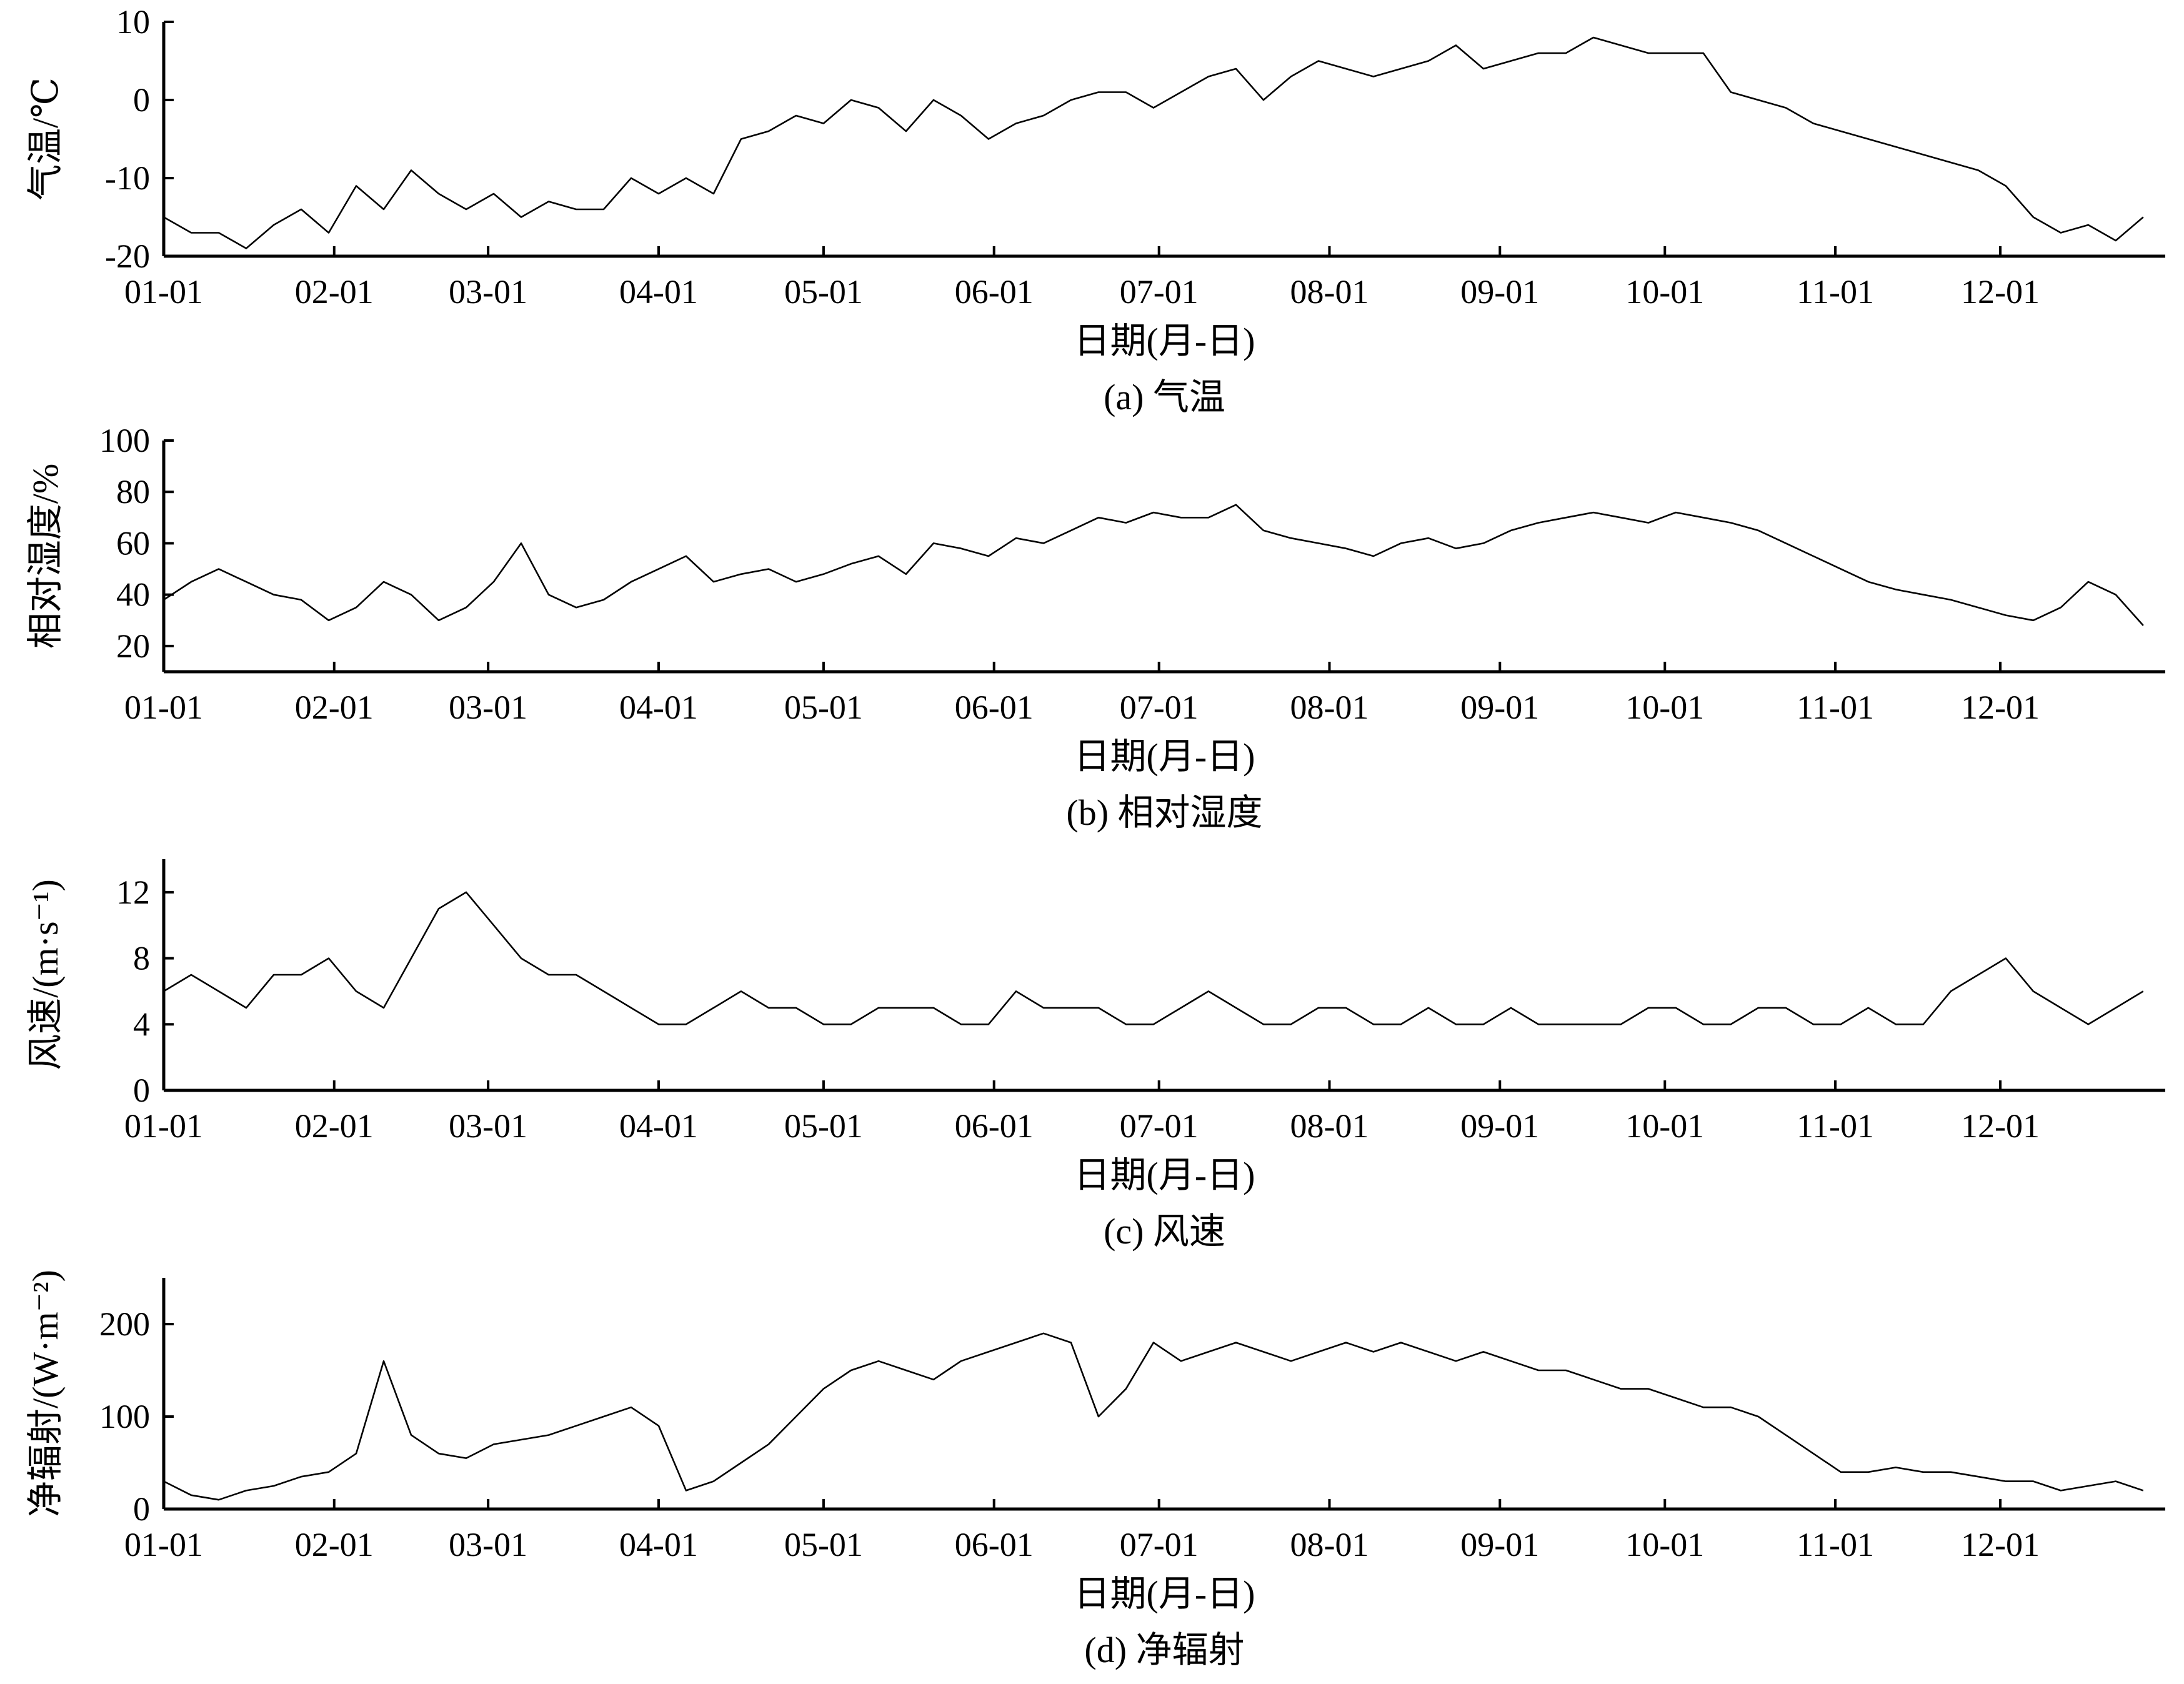 The width and height of the screenshot is (2184, 1684). Describe the element at coordinates (1164, 812) in the screenshot. I see `panel-caption: (b) 相对湿度` at that location.